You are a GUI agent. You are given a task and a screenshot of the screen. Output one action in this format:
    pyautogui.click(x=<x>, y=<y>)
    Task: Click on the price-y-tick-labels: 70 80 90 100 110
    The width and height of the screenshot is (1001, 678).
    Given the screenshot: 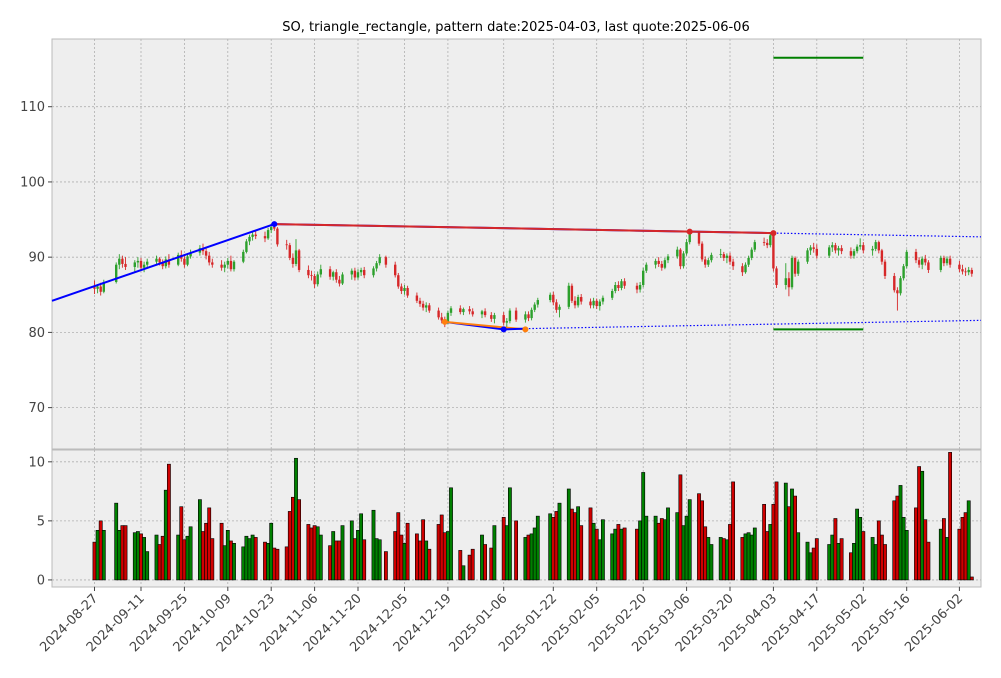 What is the action you would take?
    pyautogui.click(x=36, y=258)
    